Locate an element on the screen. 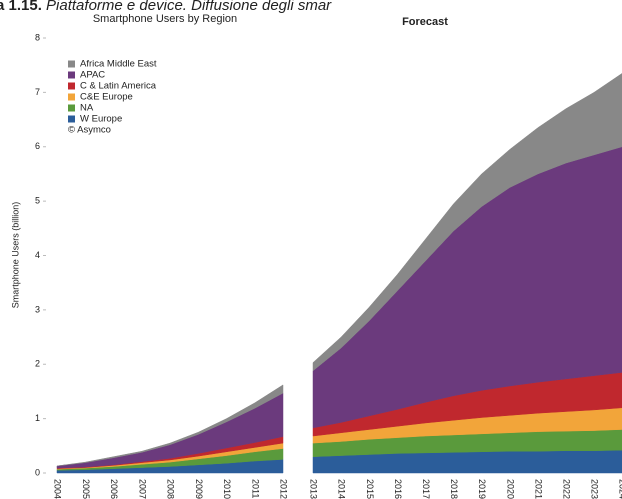  x-tick-label: 2020 is located at coordinates (510, 489).